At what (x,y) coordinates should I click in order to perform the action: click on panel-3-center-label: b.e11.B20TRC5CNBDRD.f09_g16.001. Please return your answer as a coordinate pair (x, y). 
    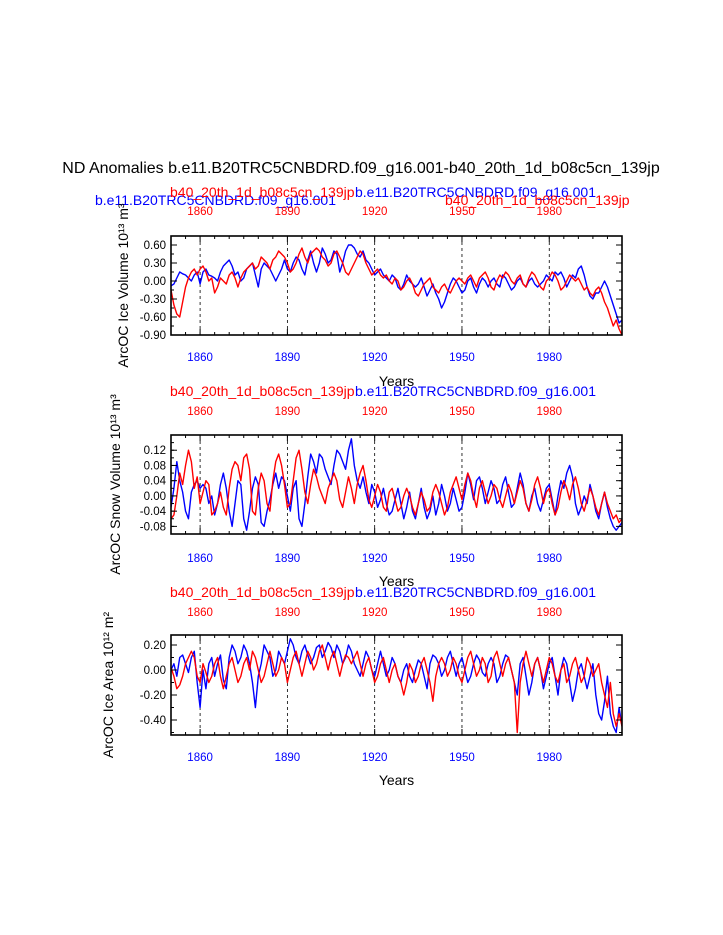
    Looking at the image, I should click on (475, 592).